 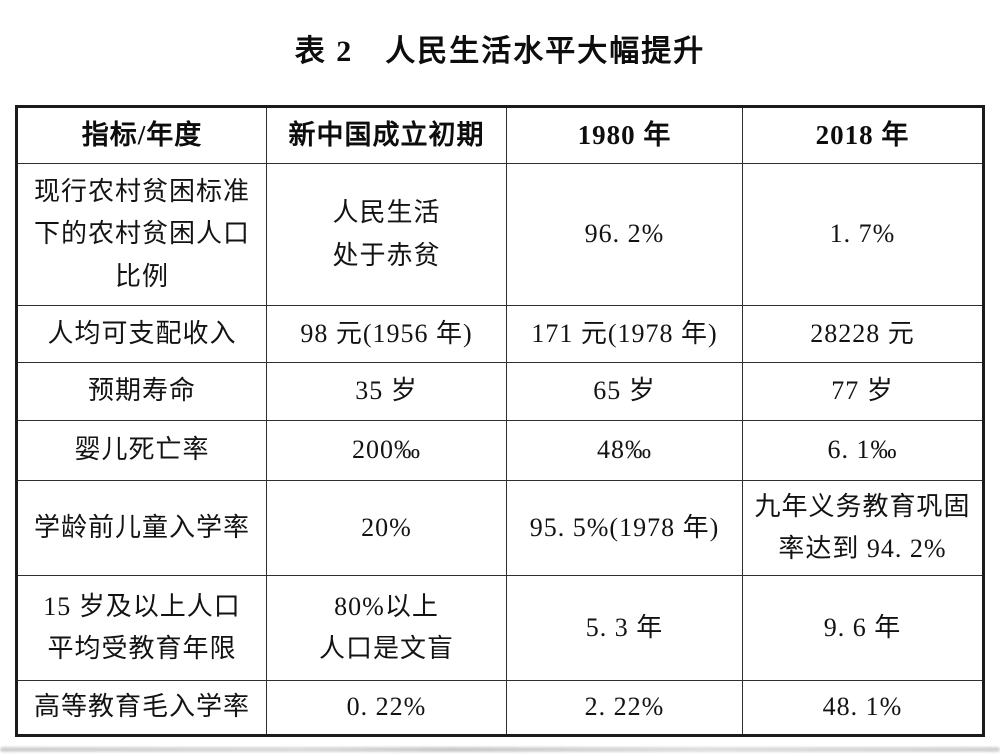 What do you see at coordinates (863, 528) in the screenshot?
I see `cell: 九年义务教育巩固 率达到 94. 2%` at bounding box center [863, 528].